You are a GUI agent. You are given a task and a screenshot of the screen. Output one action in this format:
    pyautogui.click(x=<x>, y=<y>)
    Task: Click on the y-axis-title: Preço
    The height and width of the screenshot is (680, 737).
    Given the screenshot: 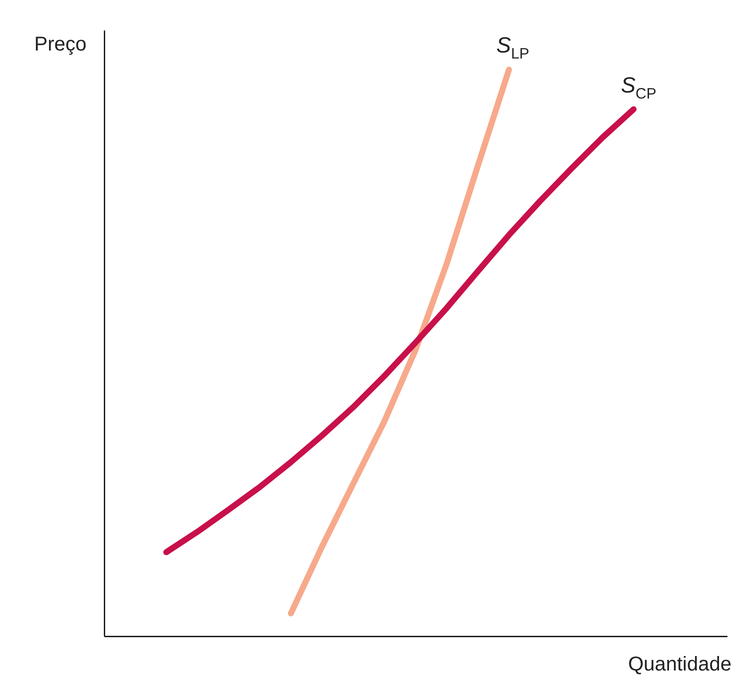 What is the action you would take?
    pyautogui.click(x=60, y=45)
    